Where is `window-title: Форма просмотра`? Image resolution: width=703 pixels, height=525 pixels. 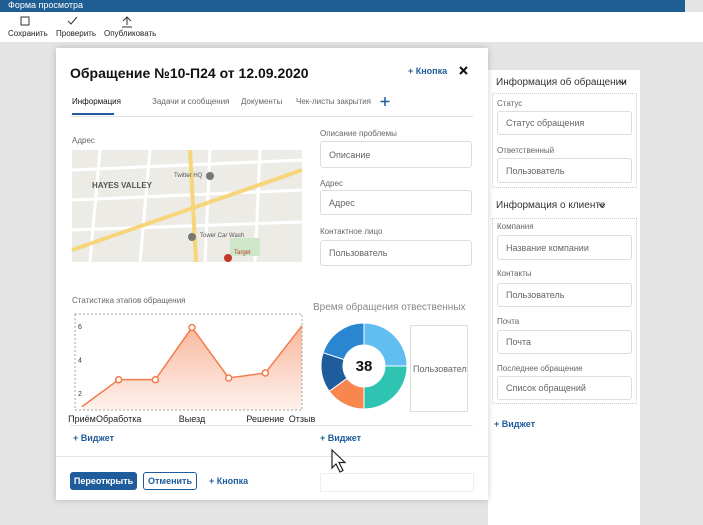 window-title: Форма просмотра is located at coordinates (46, 5).